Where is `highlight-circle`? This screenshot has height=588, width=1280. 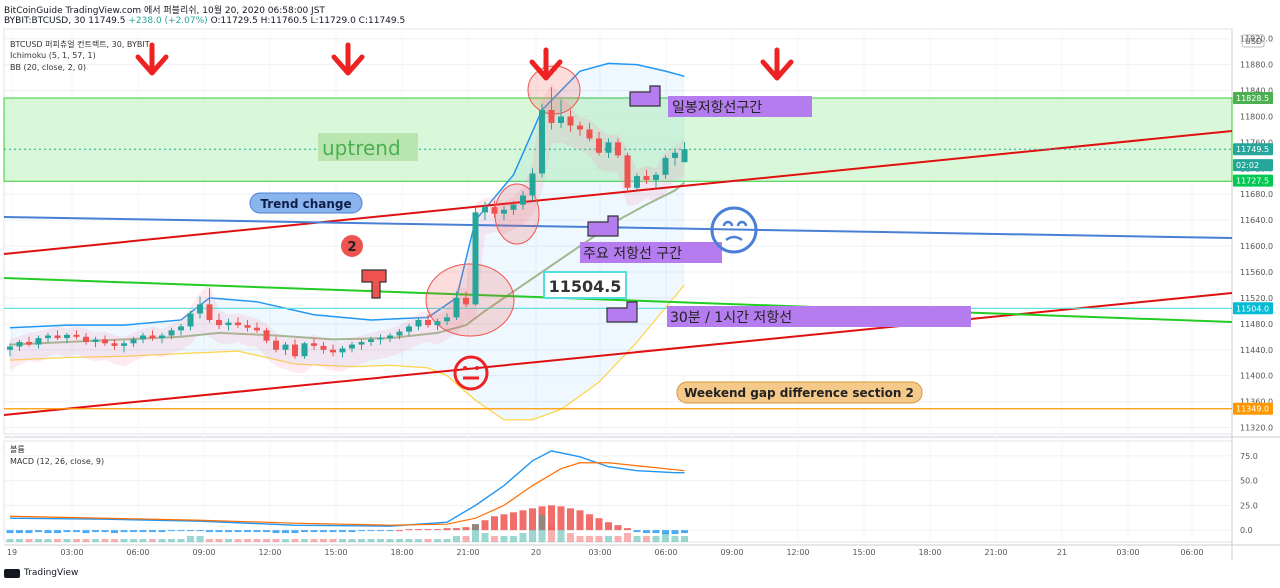
highlight-circle is located at coordinates (470, 300).